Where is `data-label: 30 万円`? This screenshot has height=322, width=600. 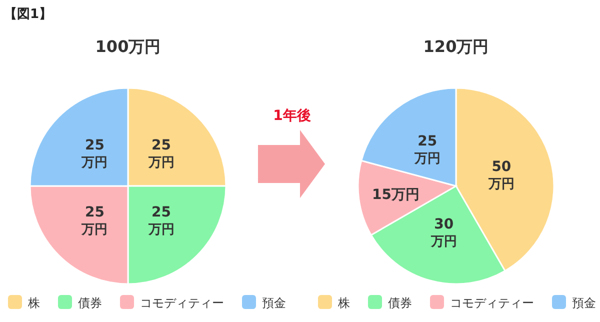 data-label: 30 万円 is located at coordinates (443, 233).